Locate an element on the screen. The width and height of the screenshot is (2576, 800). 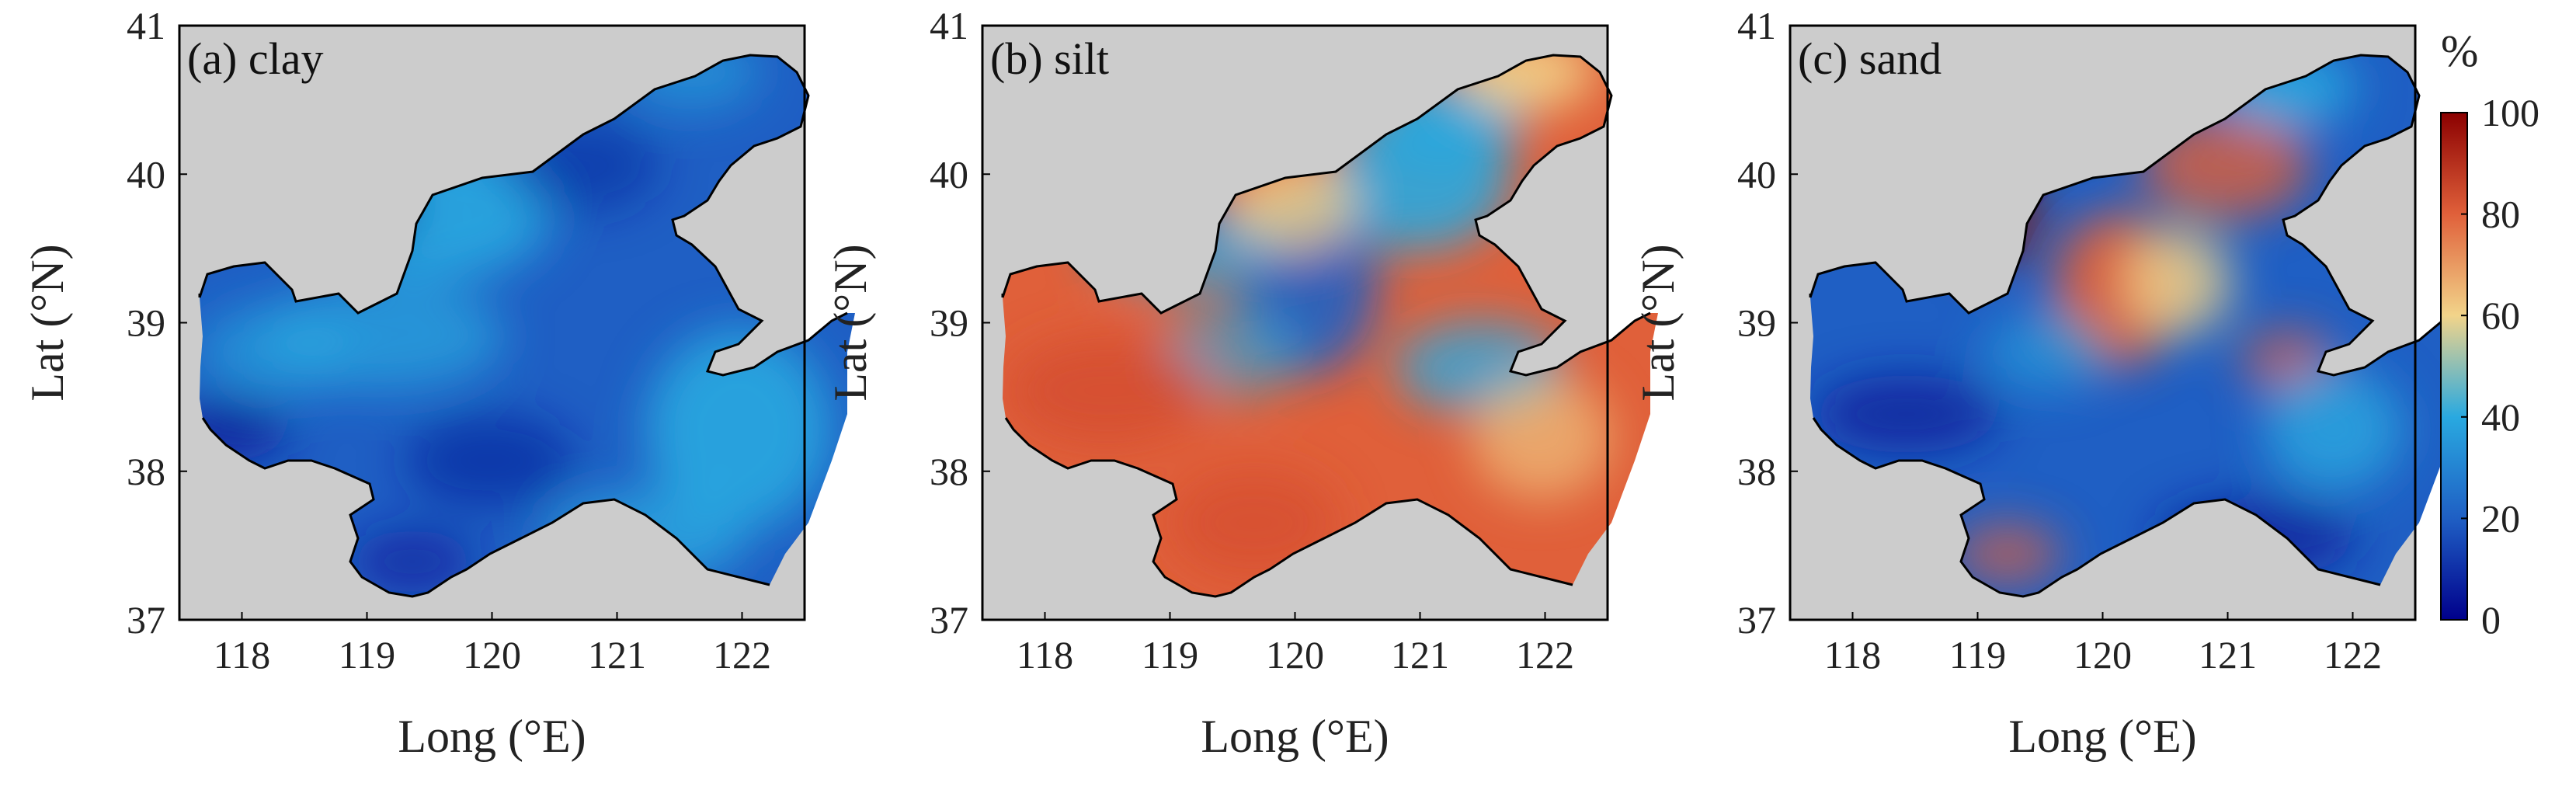
colorbar-tick-label: 100 is located at coordinates (2510, 112).